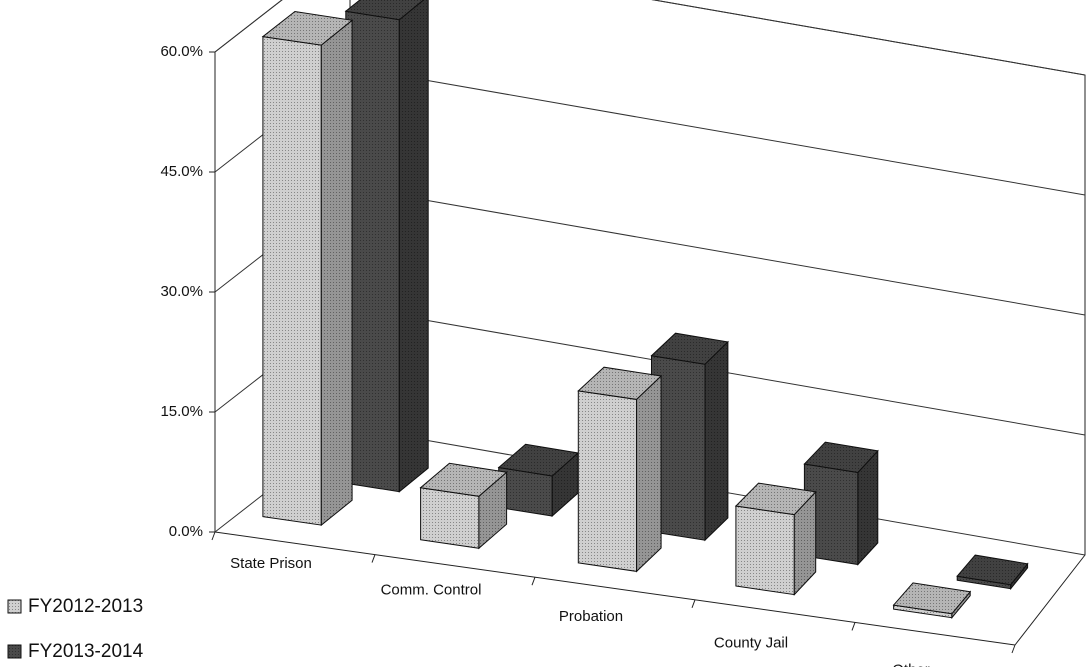 The image size is (1091, 667). What do you see at coordinates (85, 606) in the screenshot?
I see `legend-label: FY2012-2013` at bounding box center [85, 606].